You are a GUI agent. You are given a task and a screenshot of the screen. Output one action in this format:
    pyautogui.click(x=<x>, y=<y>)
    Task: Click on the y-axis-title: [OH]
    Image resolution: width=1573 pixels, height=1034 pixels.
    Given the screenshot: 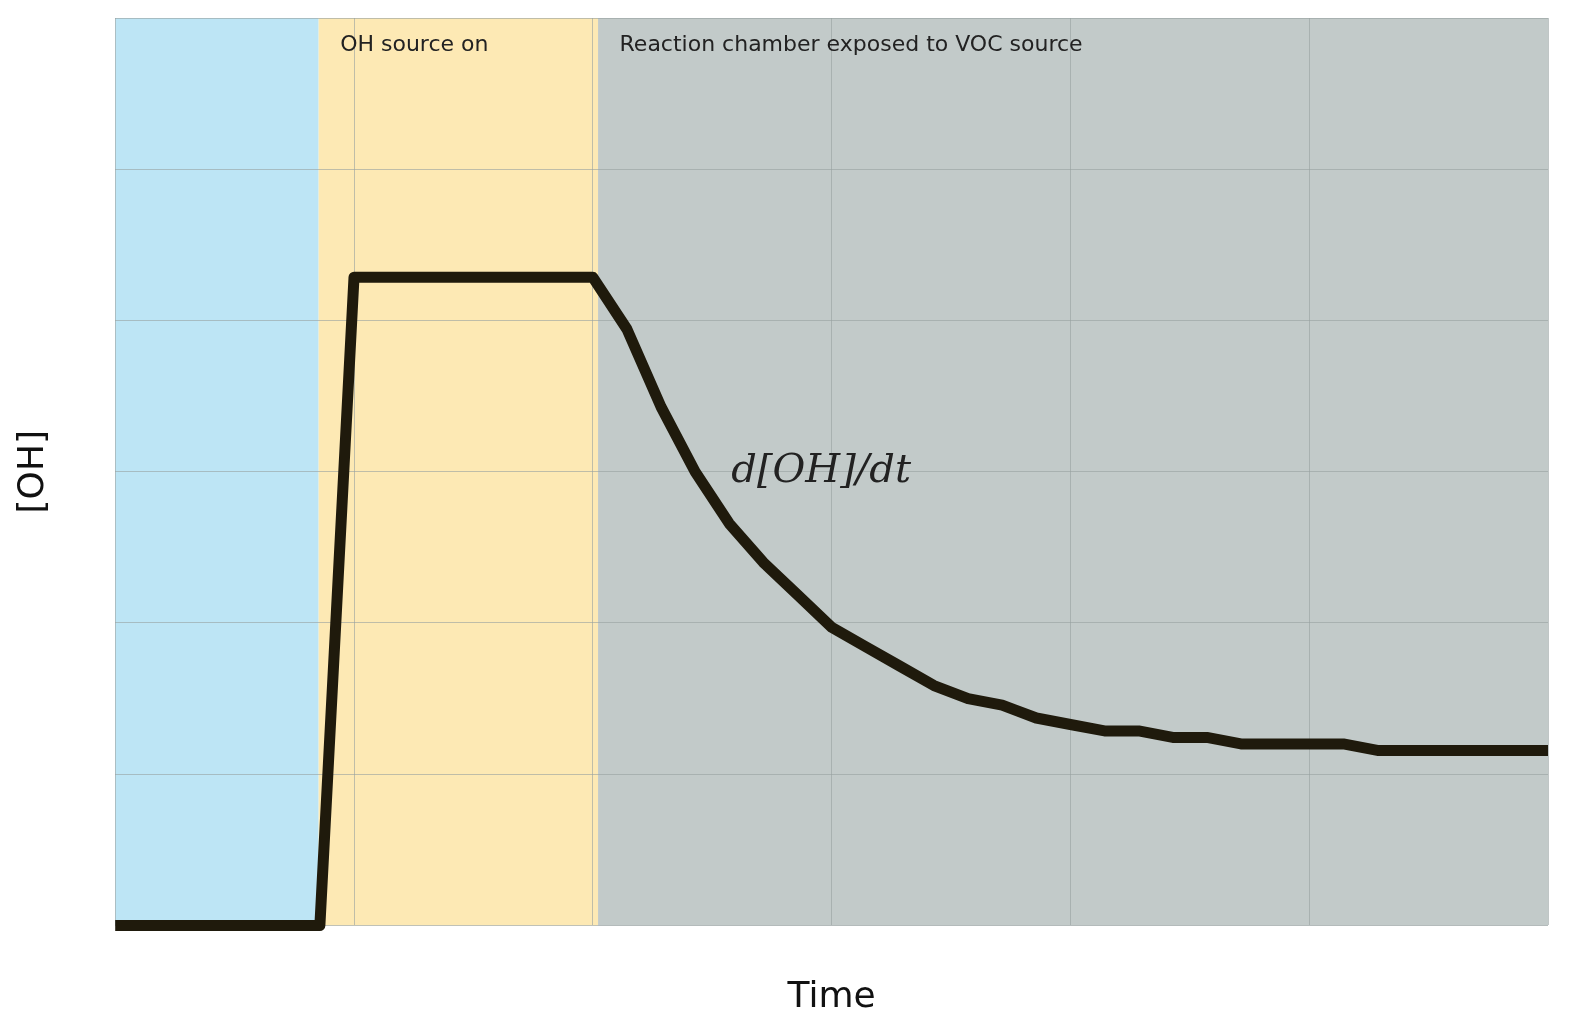 What is the action you would take?
    pyautogui.click(x=30, y=471)
    